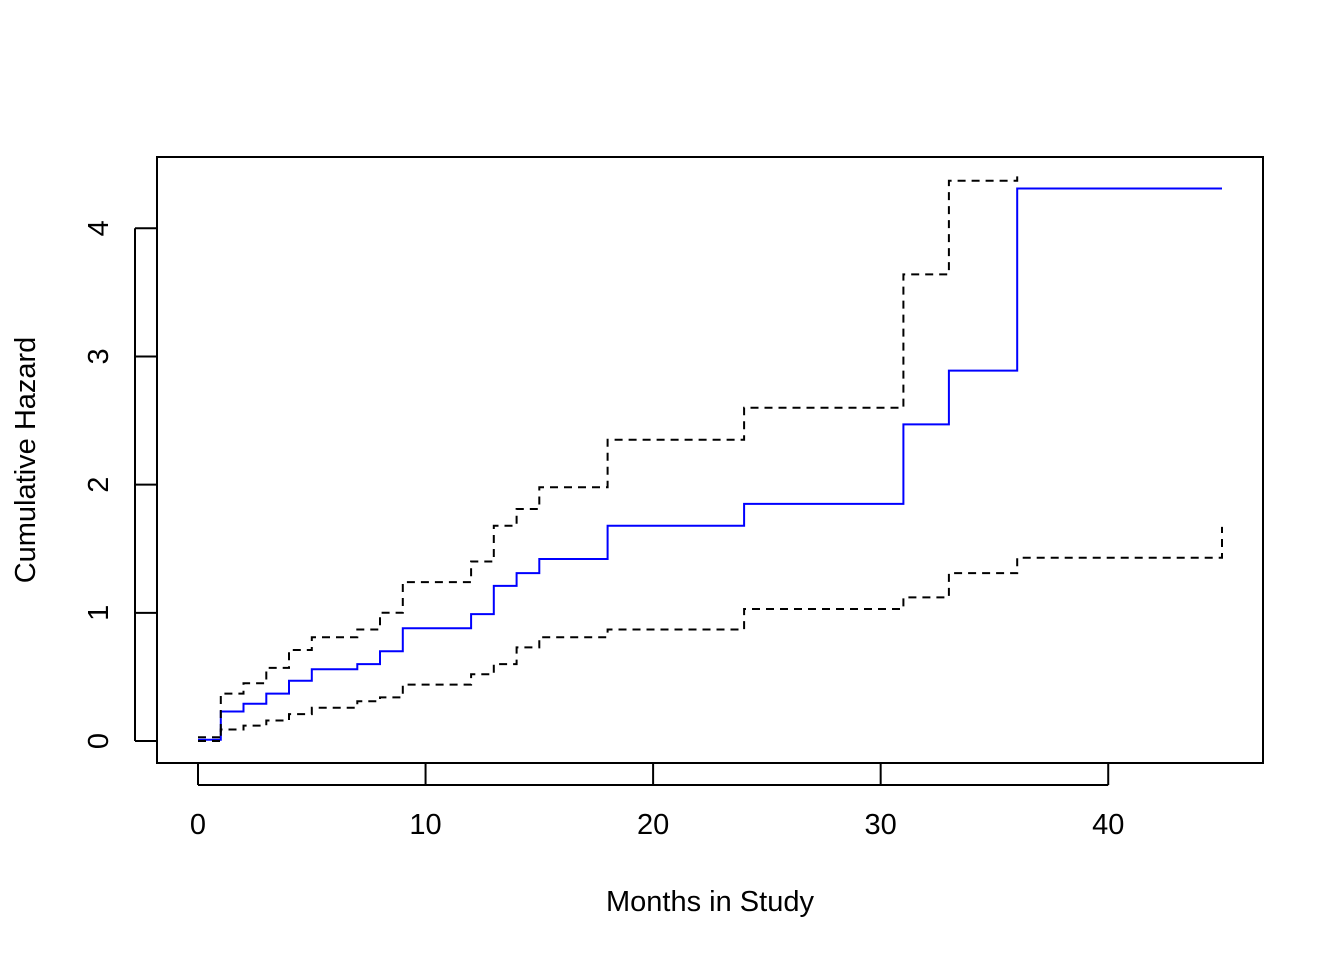  I want to click on x-tick-label: 10, so click(425, 825).